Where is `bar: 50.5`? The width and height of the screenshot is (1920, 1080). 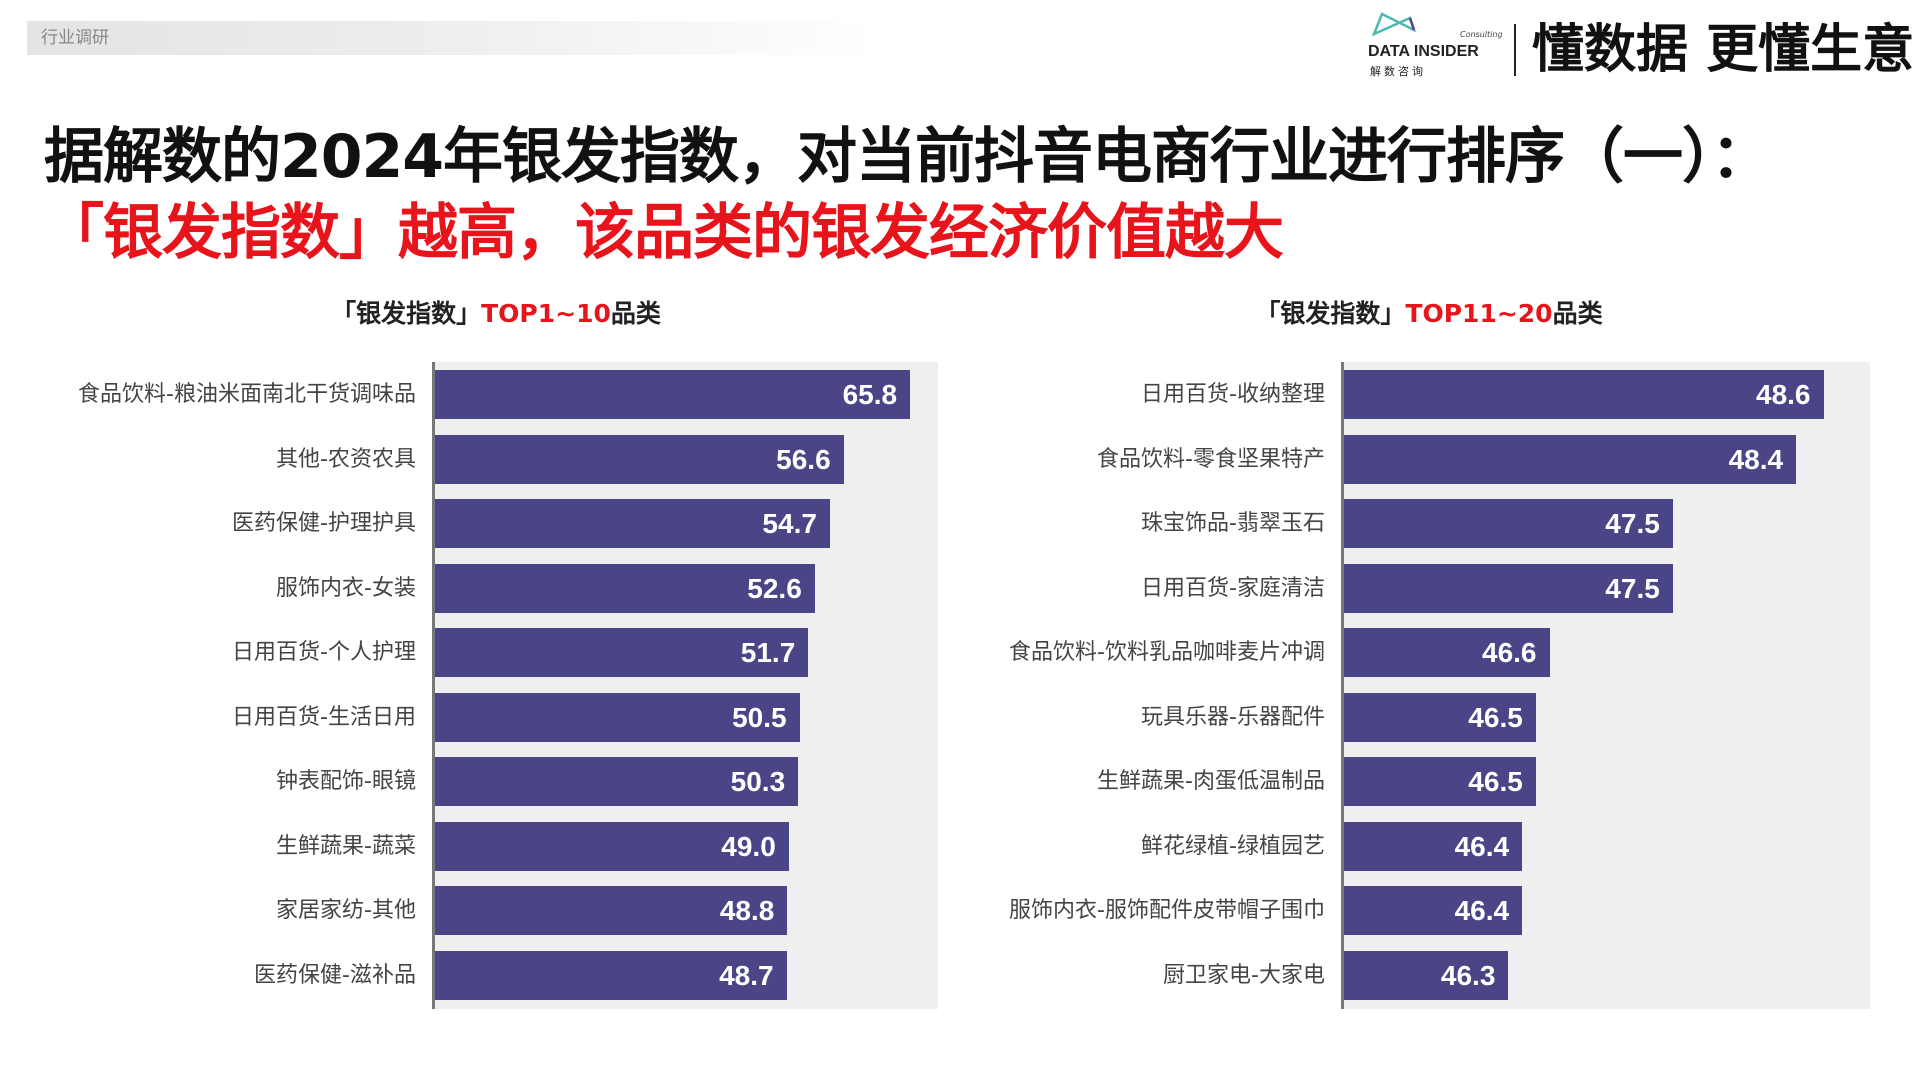 bar: 50.5 is located at coordinates (617, 717).